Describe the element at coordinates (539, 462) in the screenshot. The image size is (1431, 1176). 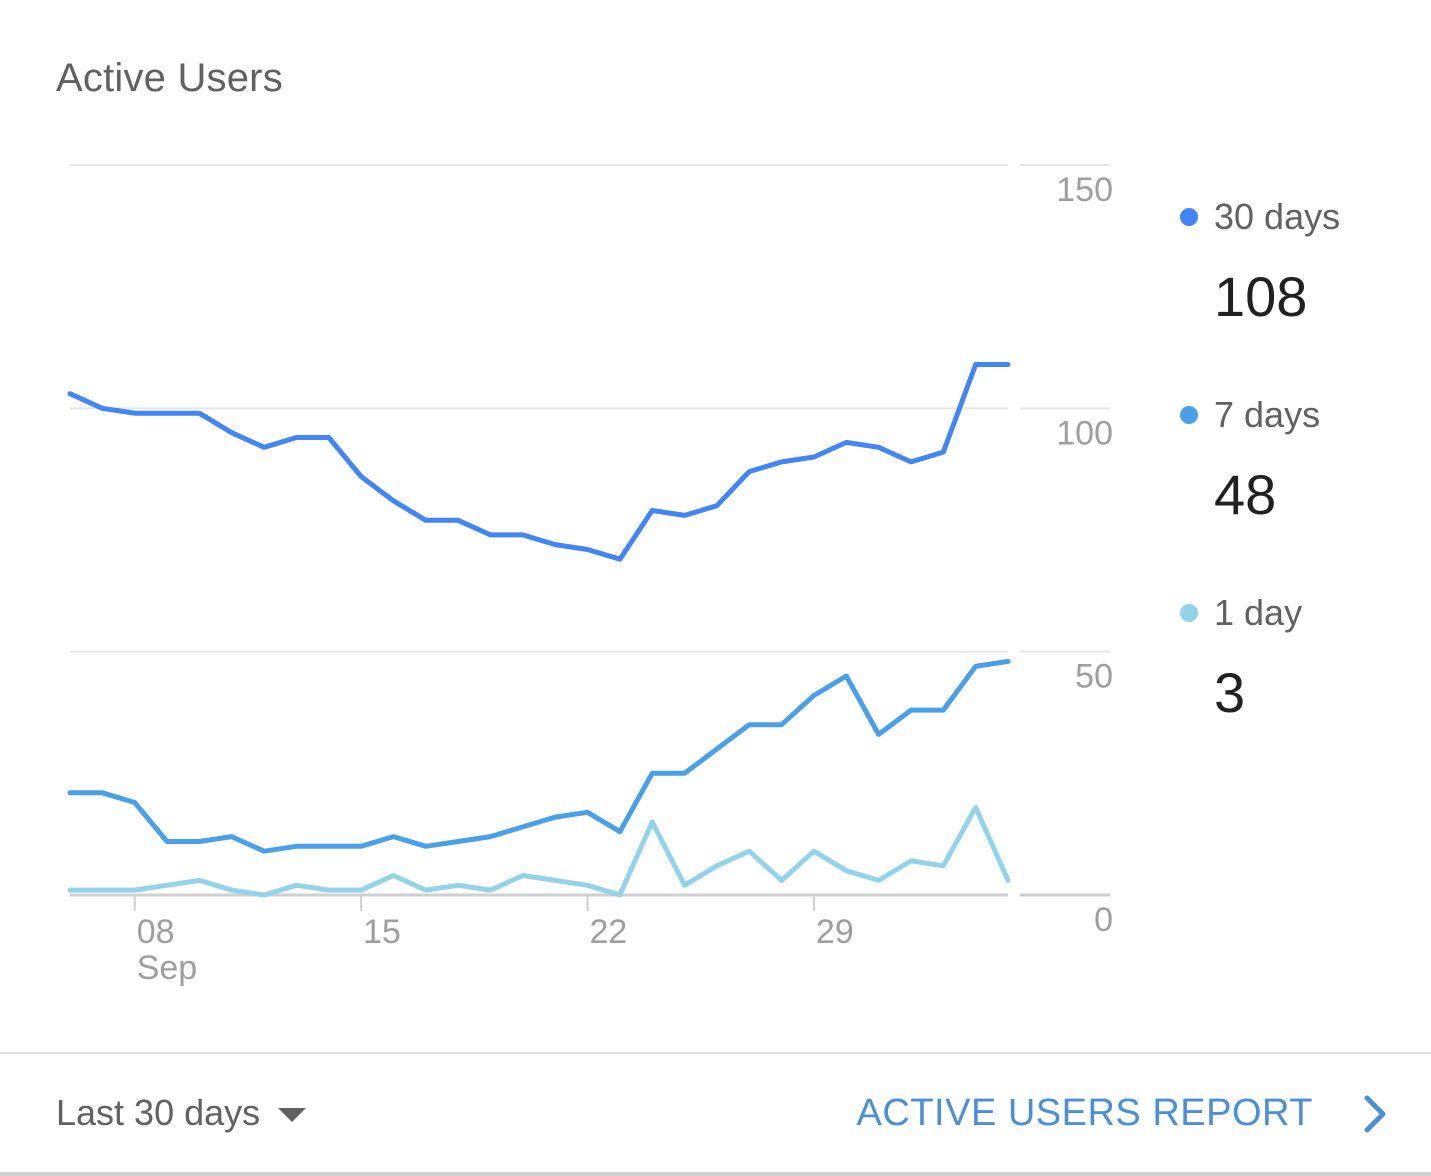
I see `series-line-30-days` at that location.